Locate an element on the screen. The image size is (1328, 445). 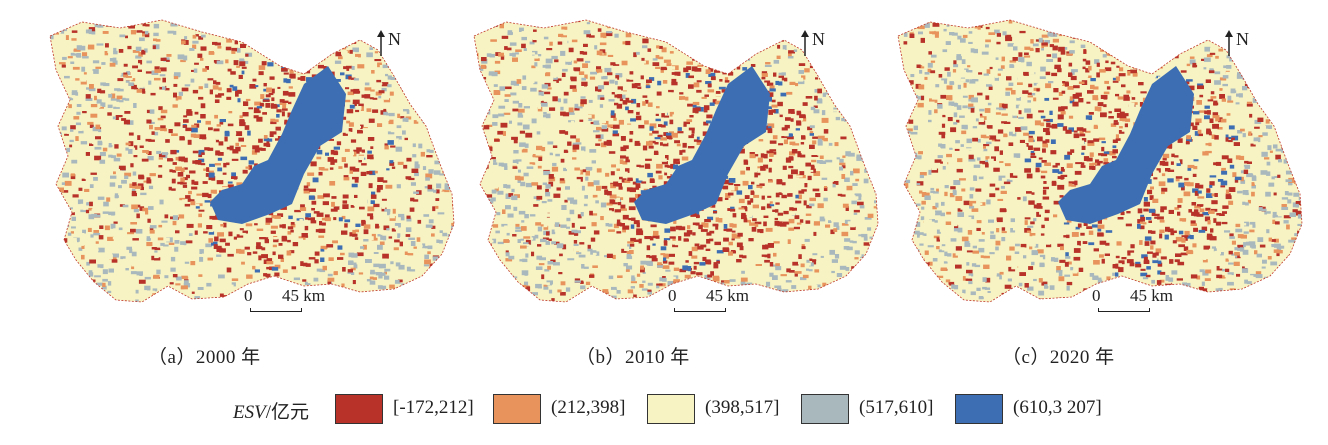
panel-caption-1: （a）2000 年 is located at coordinates (204, 357).